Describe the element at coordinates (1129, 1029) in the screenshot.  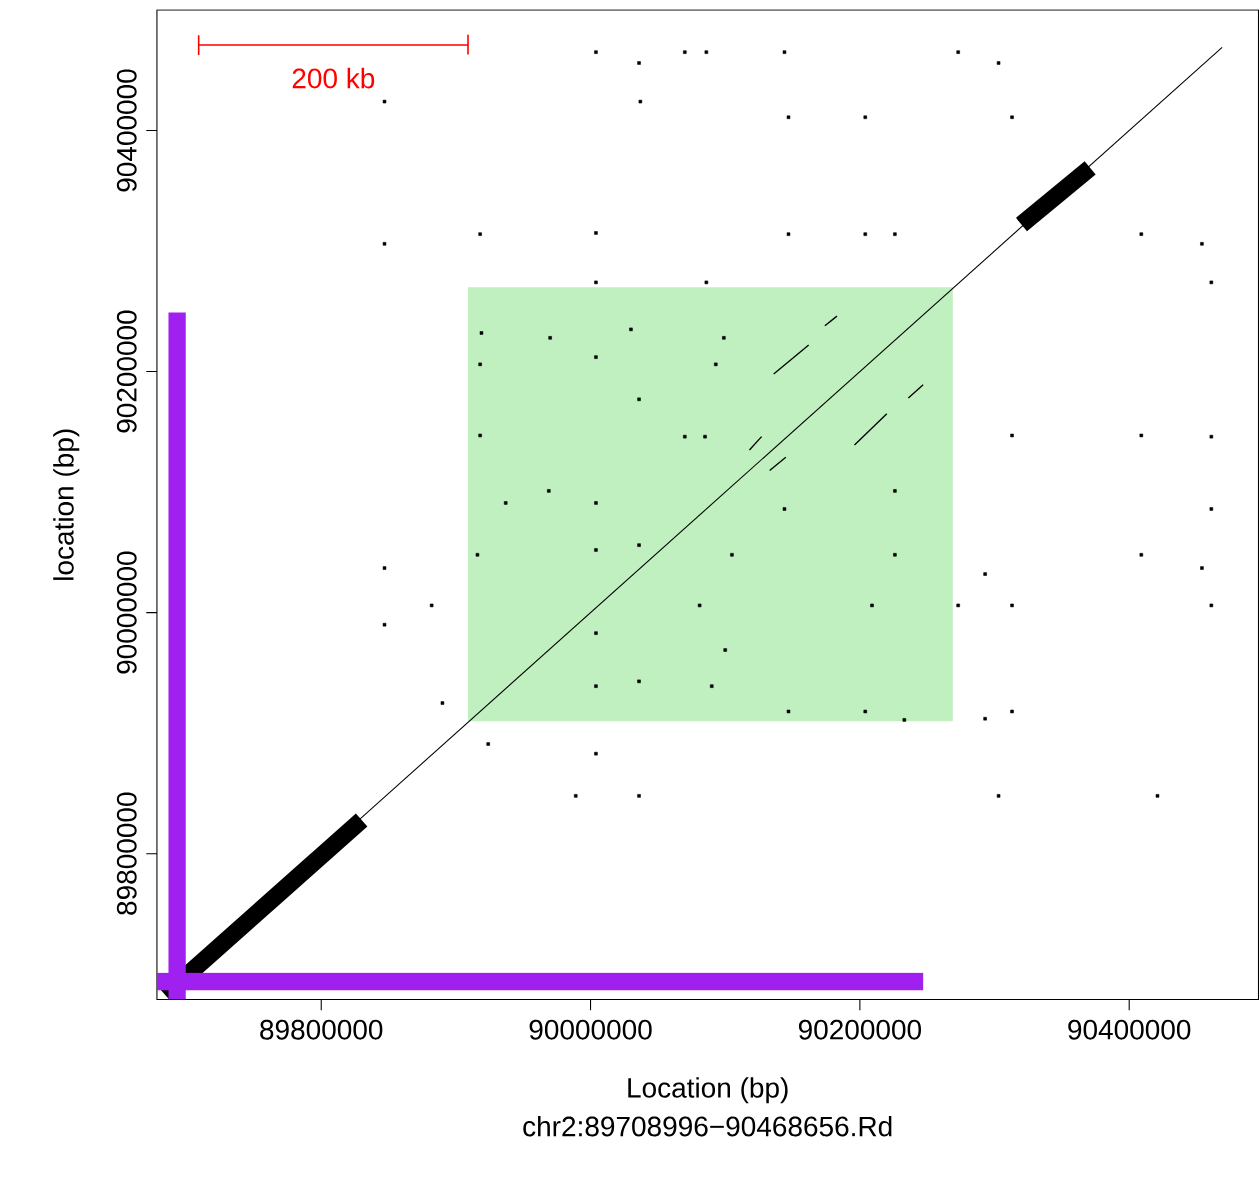
I see `x-tick-label: 90400000` at that location.